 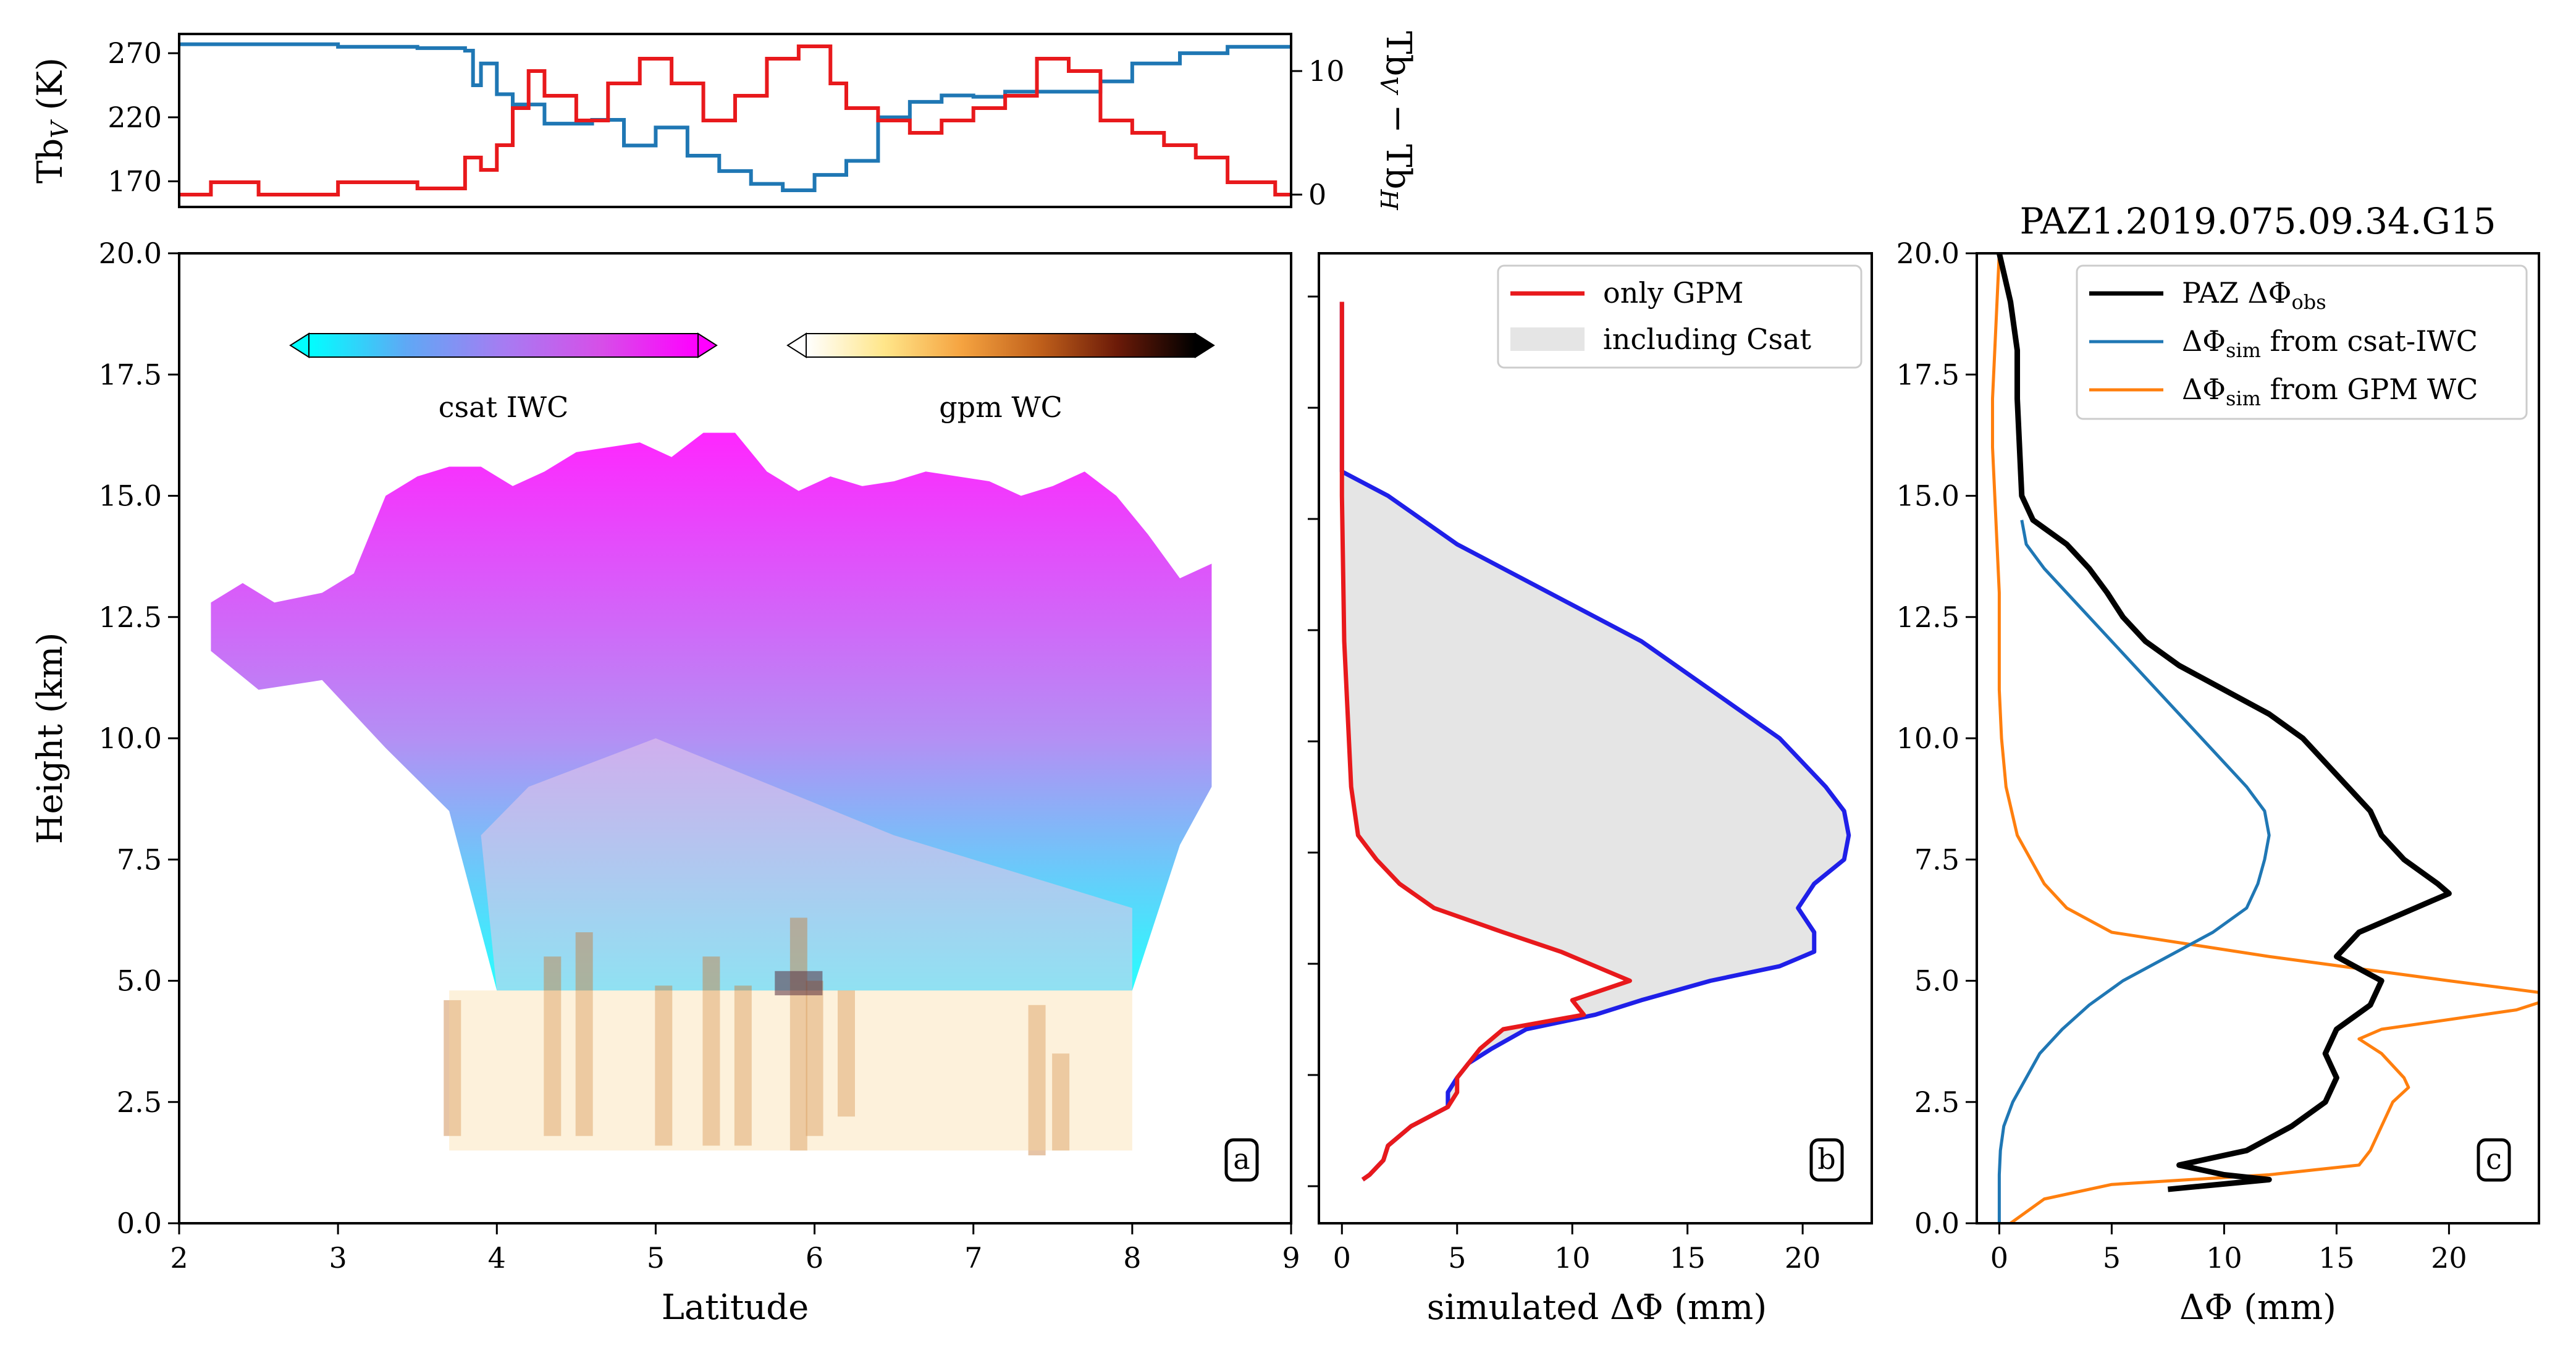 What do you see at coordinates (2254, 295) in the screenshot?
I see `legend-obs-label: PAZ ΔΦobs` at bounding box center [2254, 295].